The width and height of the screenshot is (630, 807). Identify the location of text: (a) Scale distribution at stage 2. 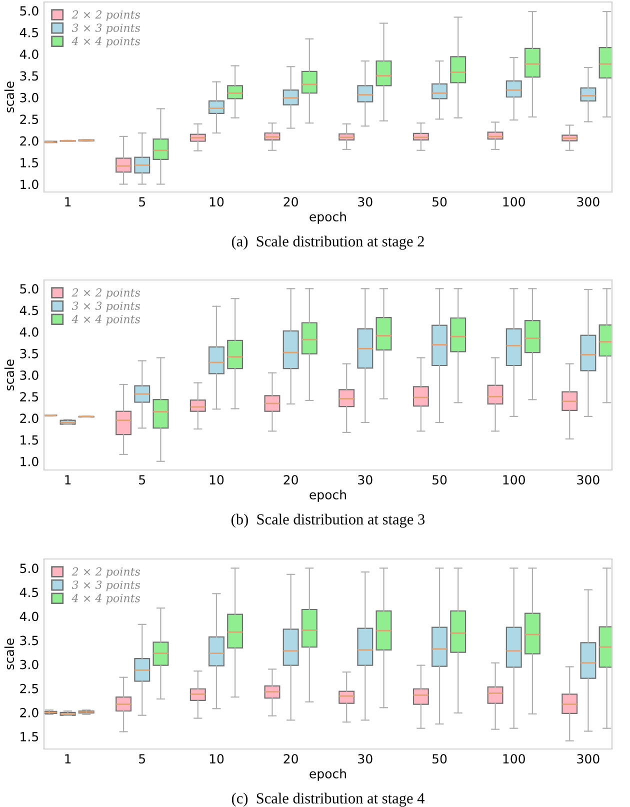
(328, 243).